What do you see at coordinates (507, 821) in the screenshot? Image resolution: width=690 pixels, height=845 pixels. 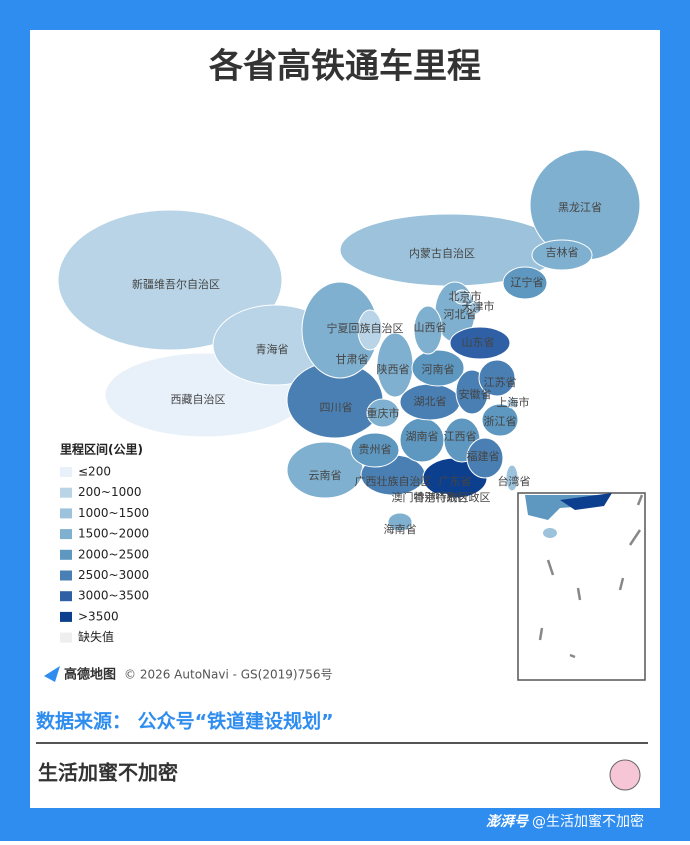 I see `watermark-brand: 澎湃号` at bounding box center [507, 821].